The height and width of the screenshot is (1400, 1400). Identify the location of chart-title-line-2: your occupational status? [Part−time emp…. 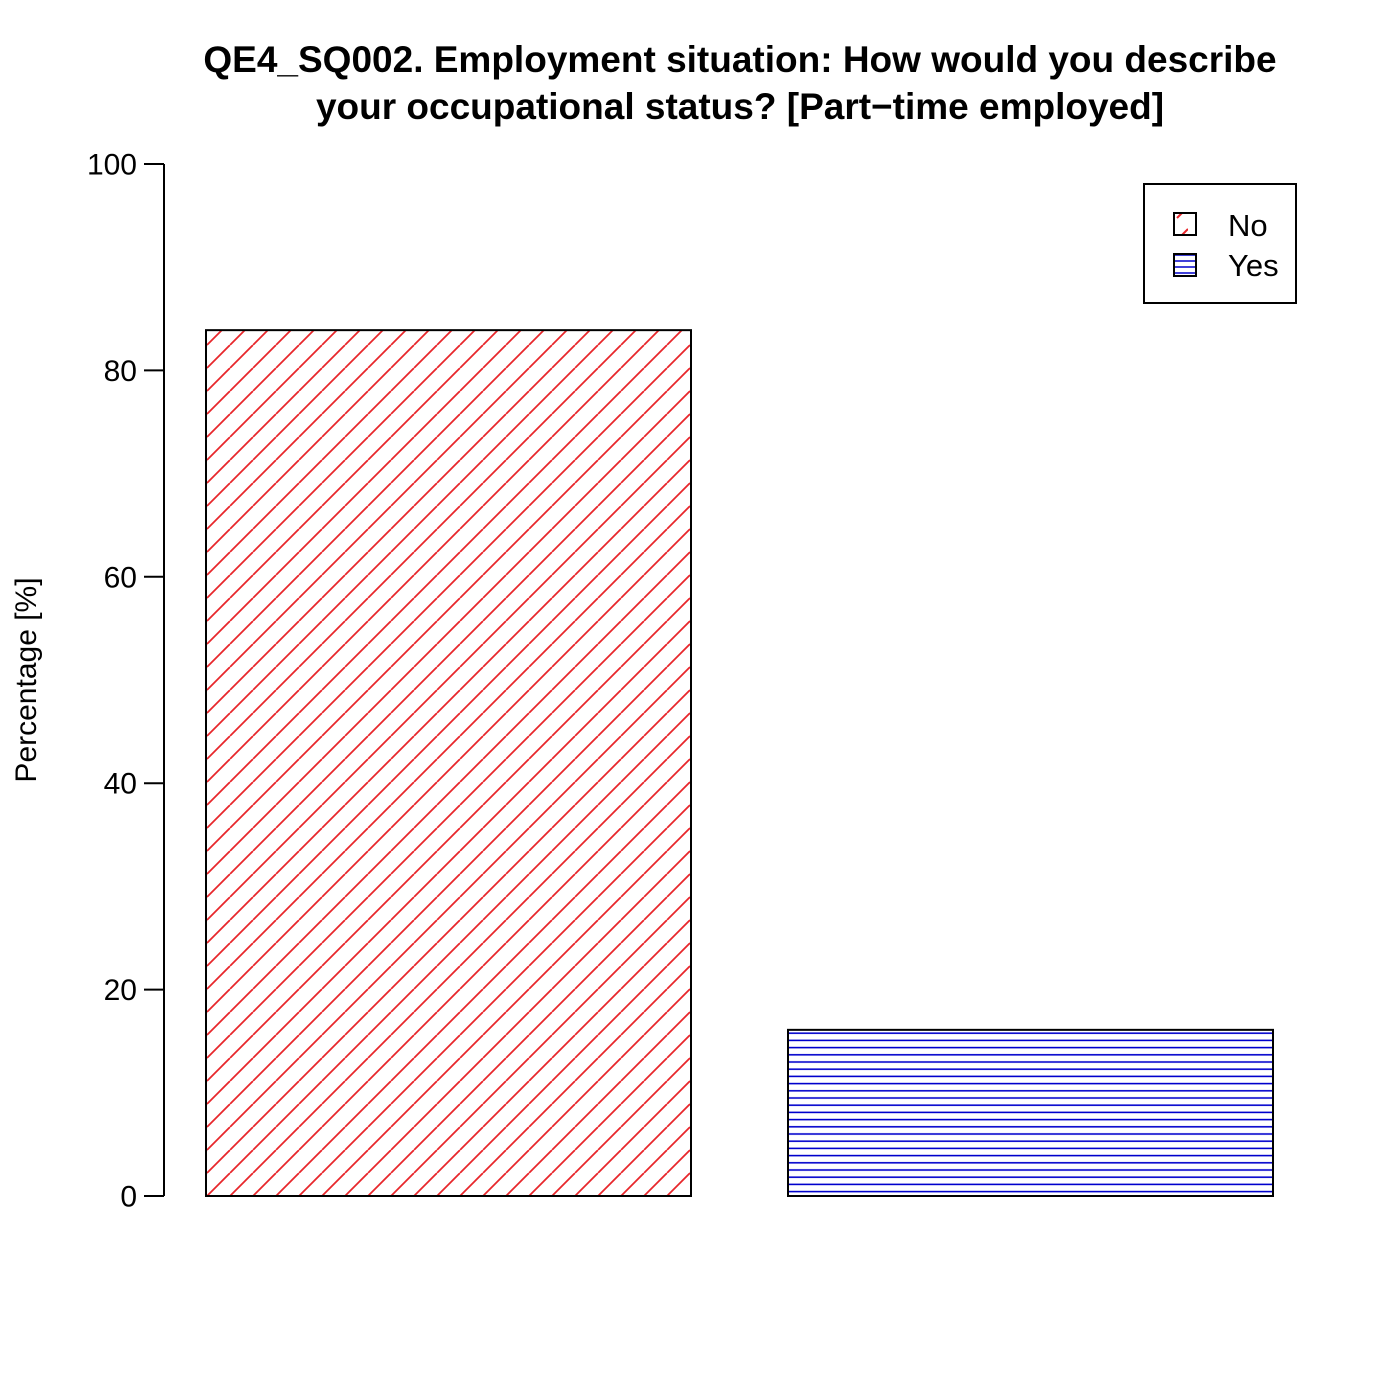
(740, 106).